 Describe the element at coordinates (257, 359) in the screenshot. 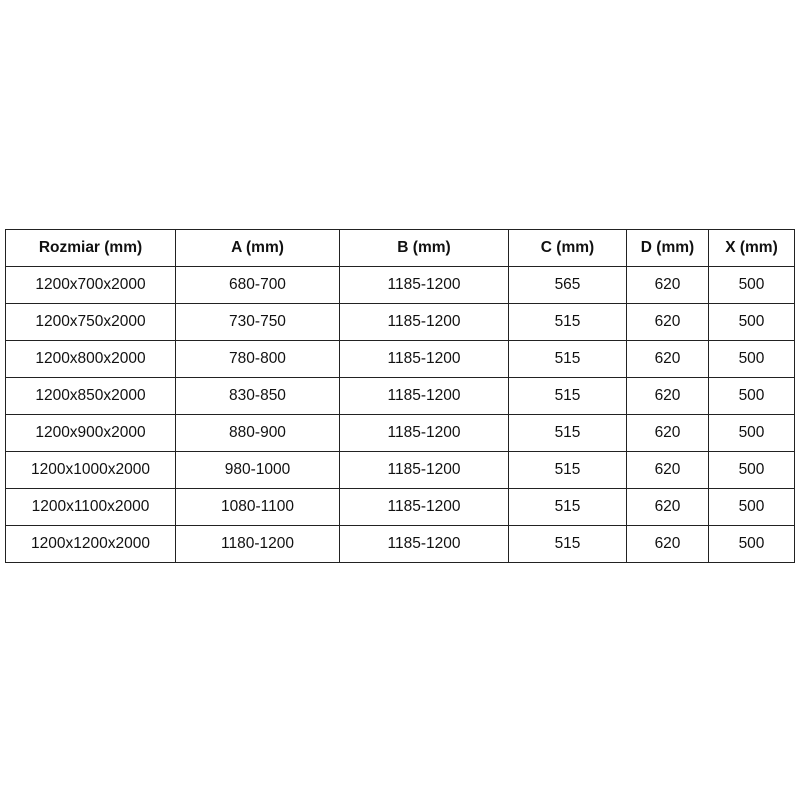

I see `cell-a: 780-800` at that location.